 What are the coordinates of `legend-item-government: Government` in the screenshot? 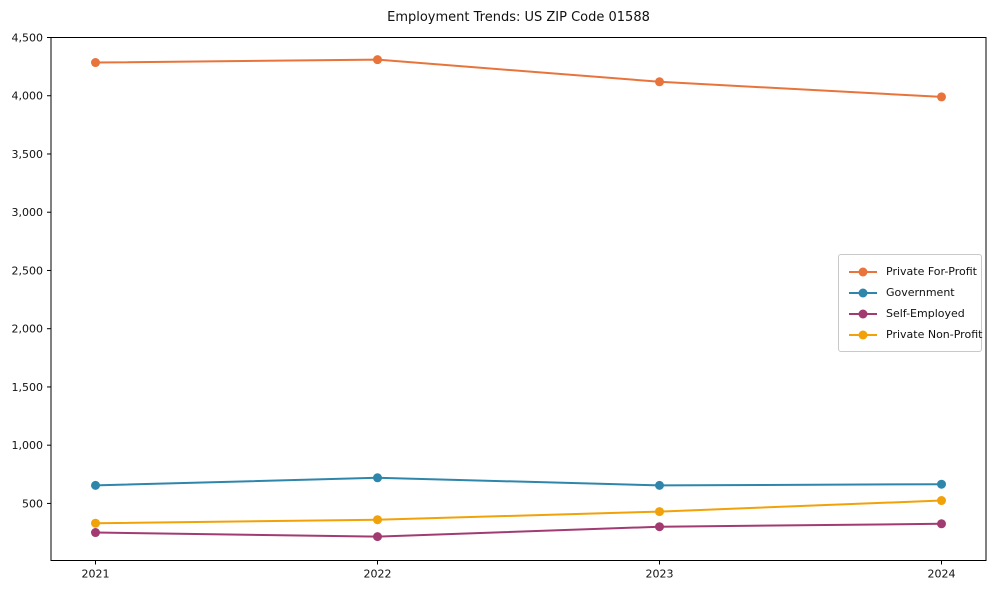 It's located at (910, 292).